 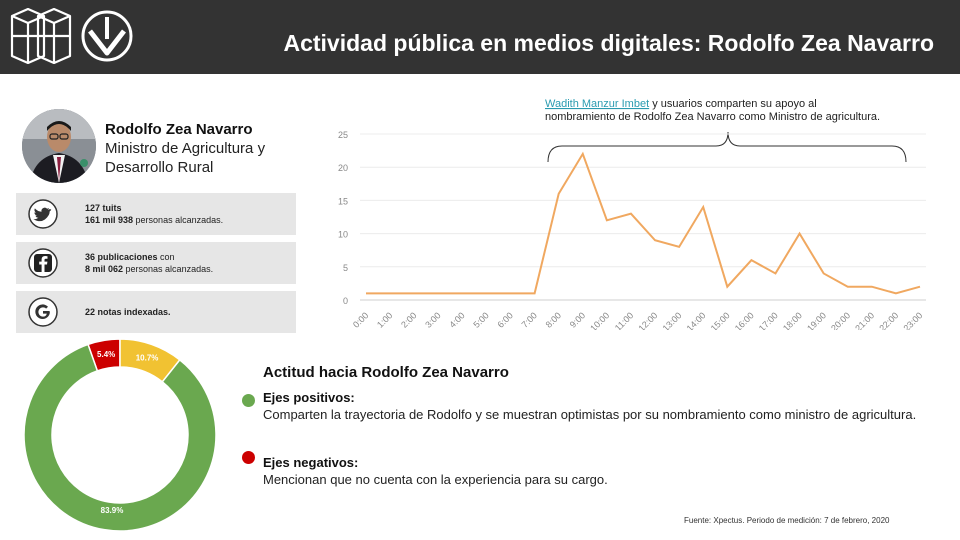 I want to click on y-tick-label: 20, so click(x=343, y=168).